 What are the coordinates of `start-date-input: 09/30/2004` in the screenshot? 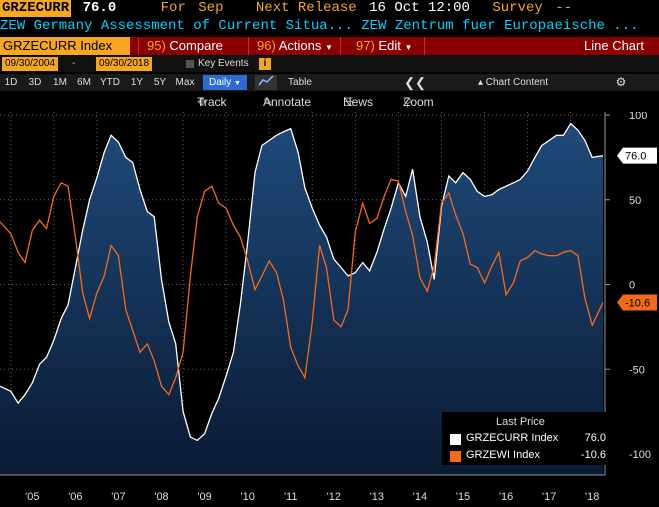 It's located at (30, 64).